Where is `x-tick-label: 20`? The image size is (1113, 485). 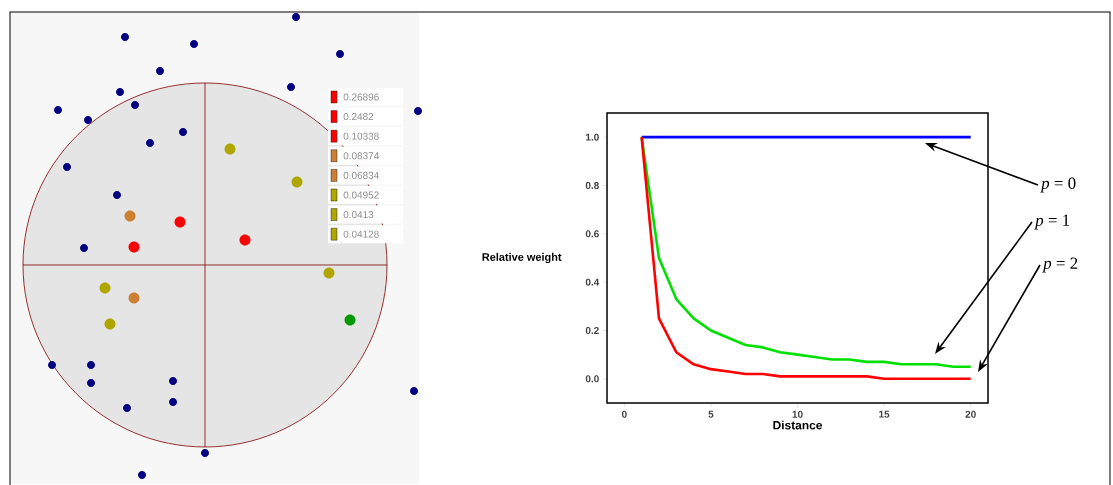 x-tick-label: 20 is located at coordinates (970, 414).